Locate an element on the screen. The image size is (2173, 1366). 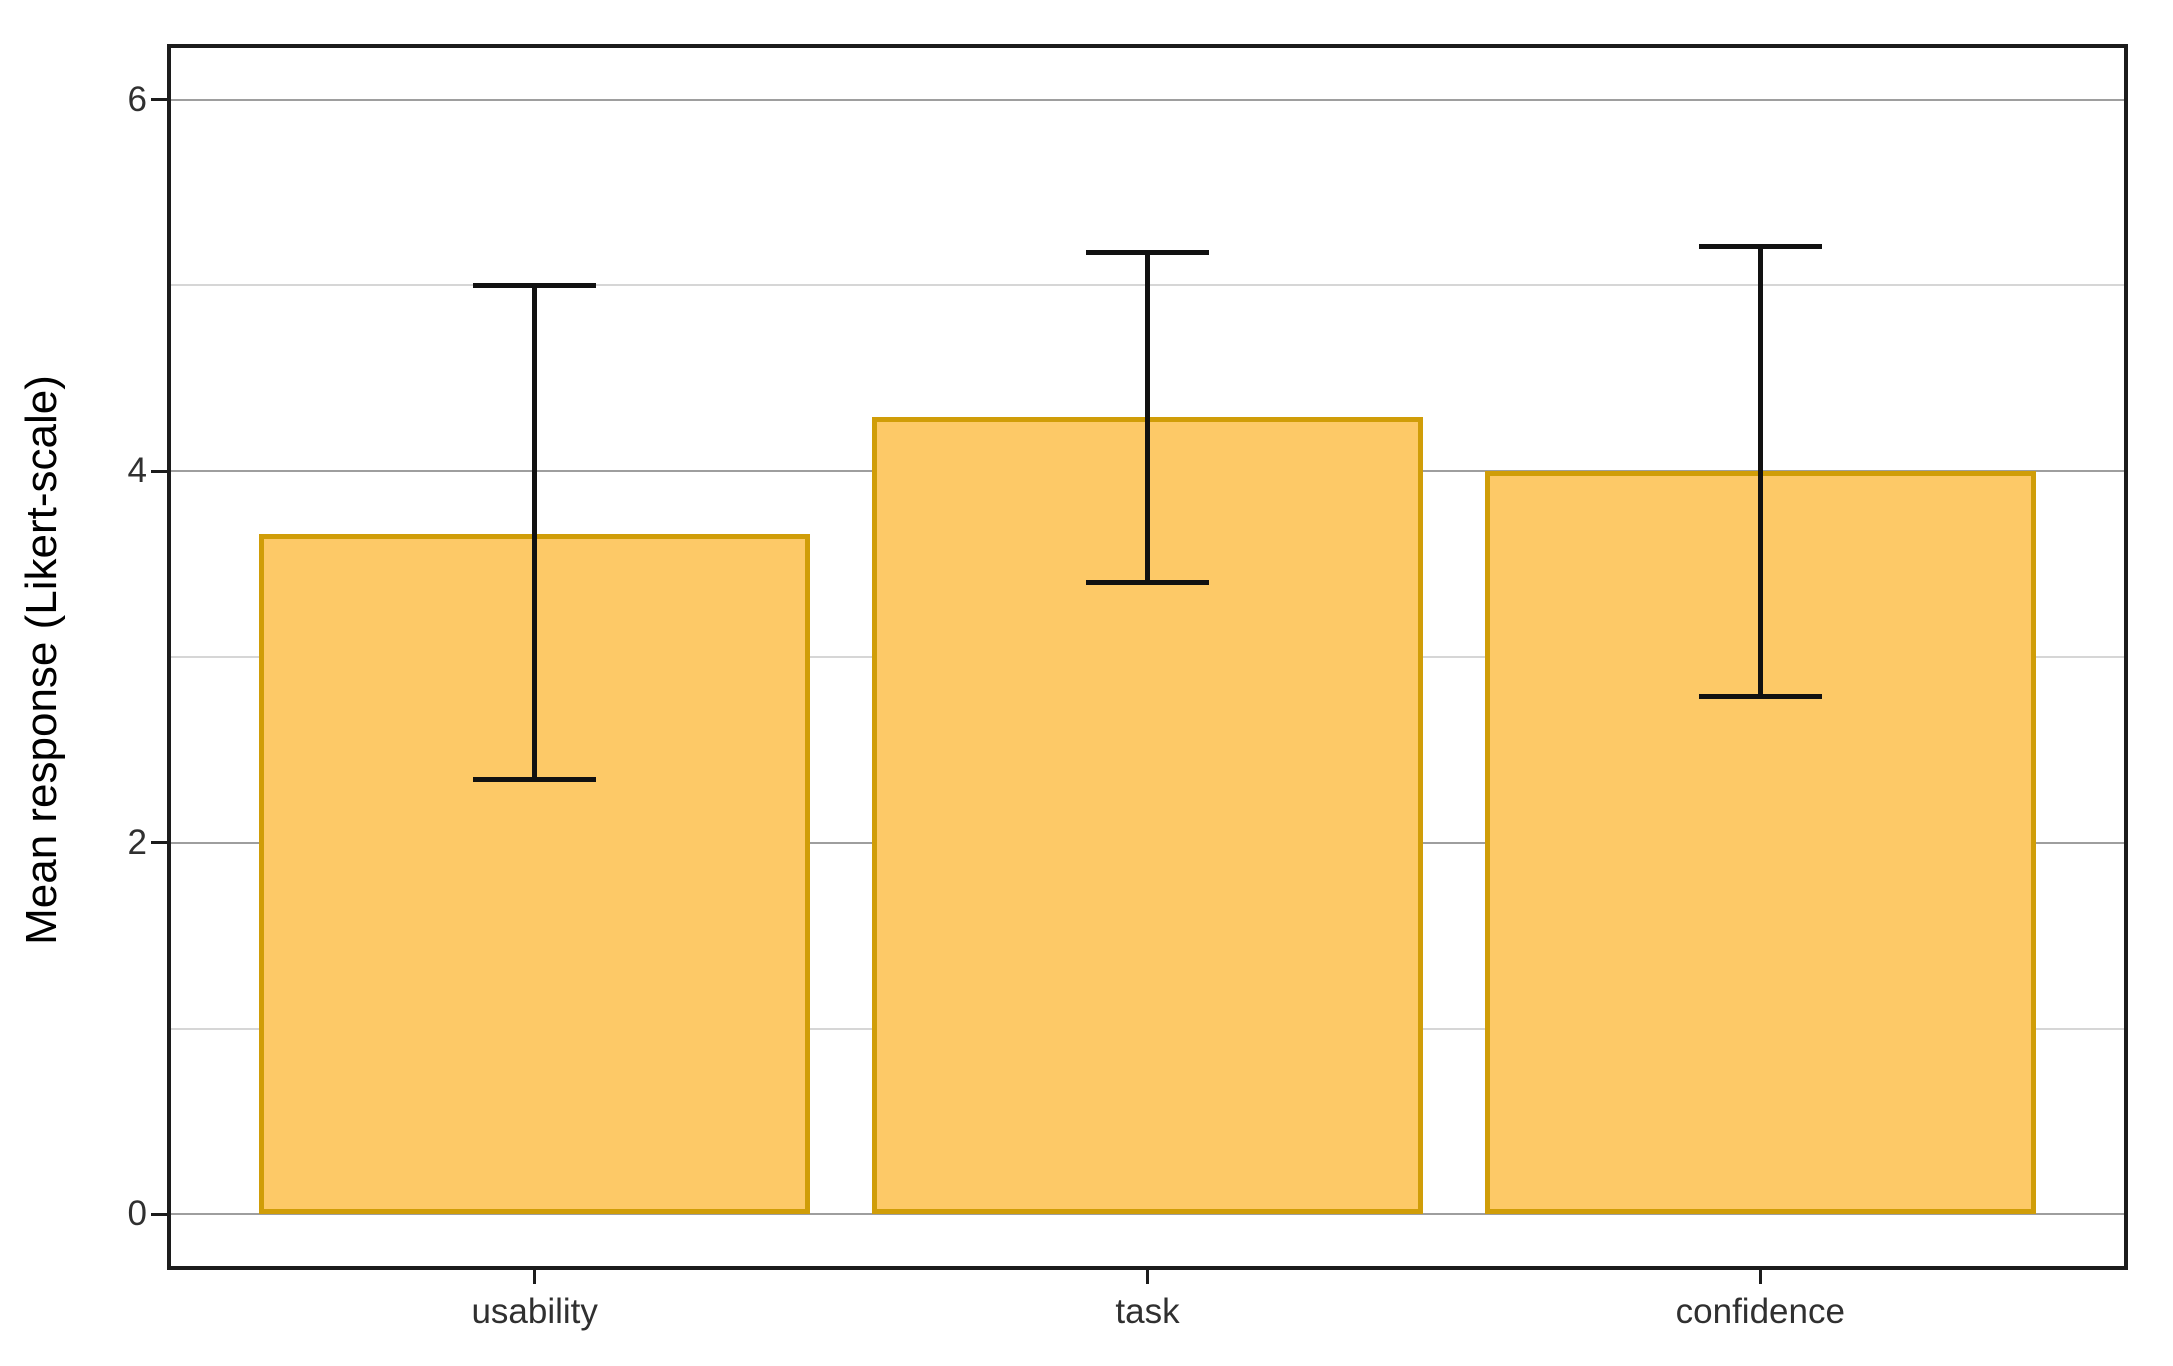
y-tick-label-4: 4 is located at coordinates (137, 471).